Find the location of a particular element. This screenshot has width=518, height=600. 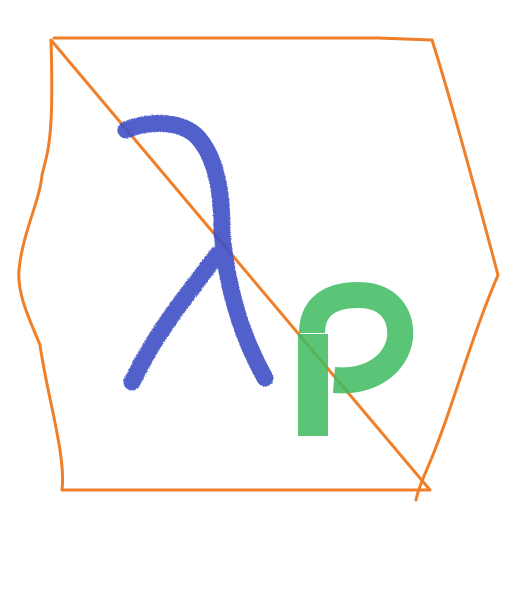

lambda-stroke is located at coordinates (195, 252).